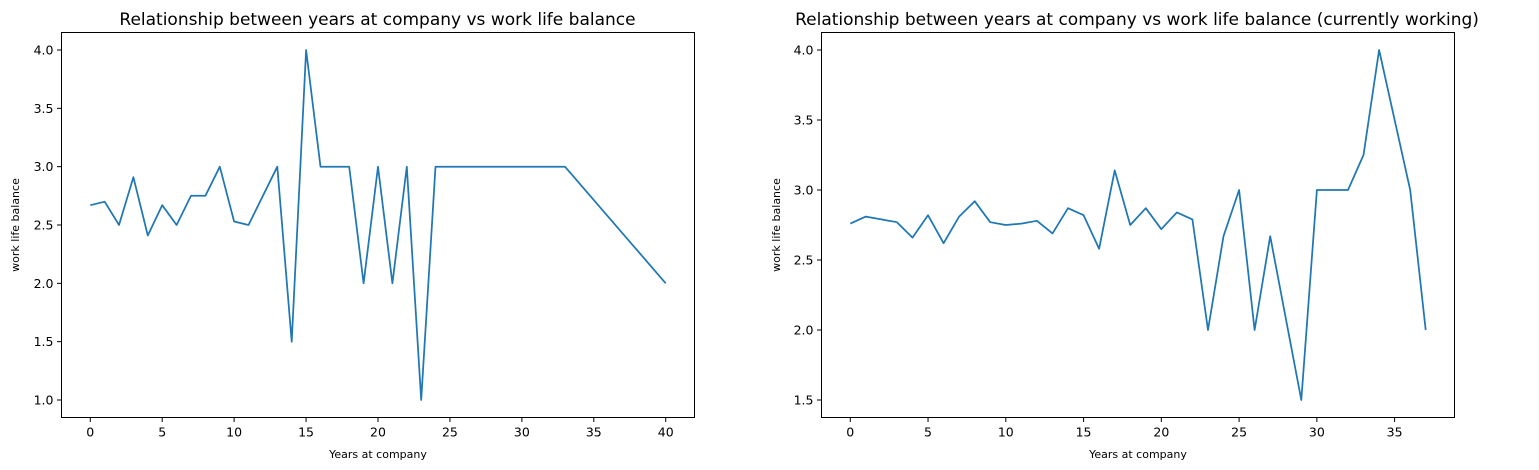 This screenshot has height=470, width=1539. I want to click on chart-left-x-ticks: 0 5 10 15 20 25 30 35 40, so click(380, 428).